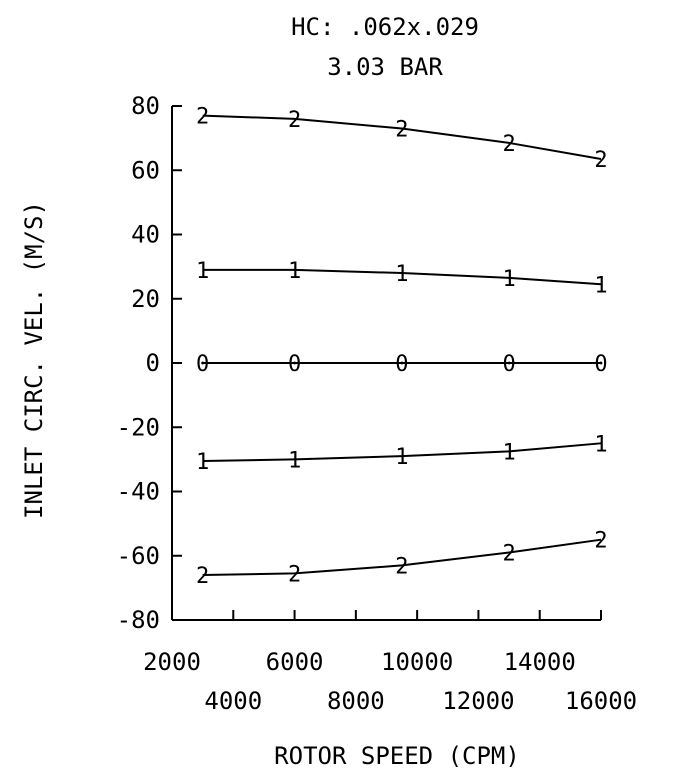 The width and height of the screenshot is (677, 779). I want to click on y-tick-label: 0, so click(153, 363).